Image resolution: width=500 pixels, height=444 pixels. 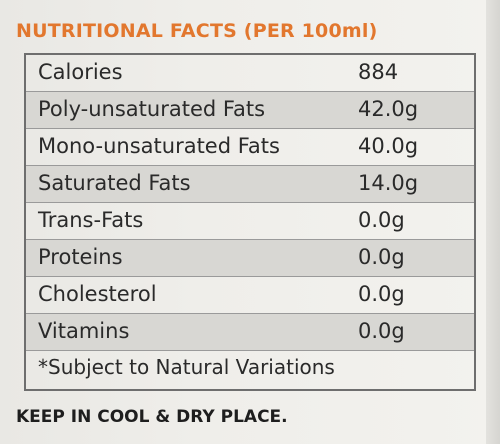 What do you see at coordinates (186, 367) in the screenshot?
I see `variation-note: *Subject to Natural Variations` at bounding box center [186, 367].